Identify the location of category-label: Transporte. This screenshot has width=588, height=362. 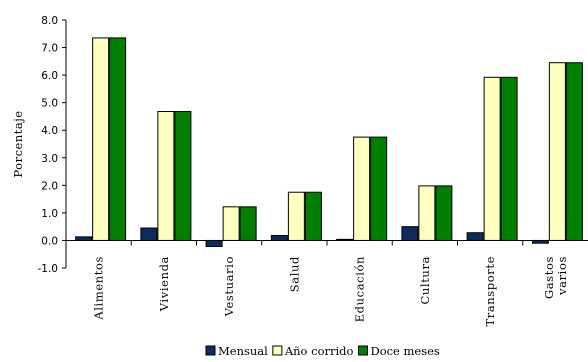
(490, 291).